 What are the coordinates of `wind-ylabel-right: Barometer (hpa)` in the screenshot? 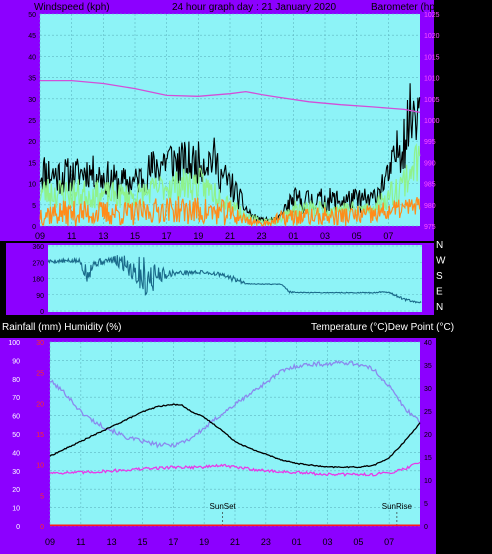 It's located at (407, 7).